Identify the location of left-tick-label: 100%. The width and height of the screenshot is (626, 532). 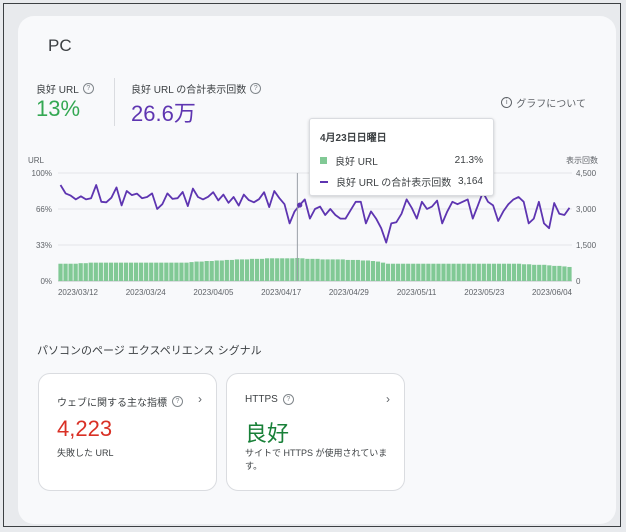
(42, 173).